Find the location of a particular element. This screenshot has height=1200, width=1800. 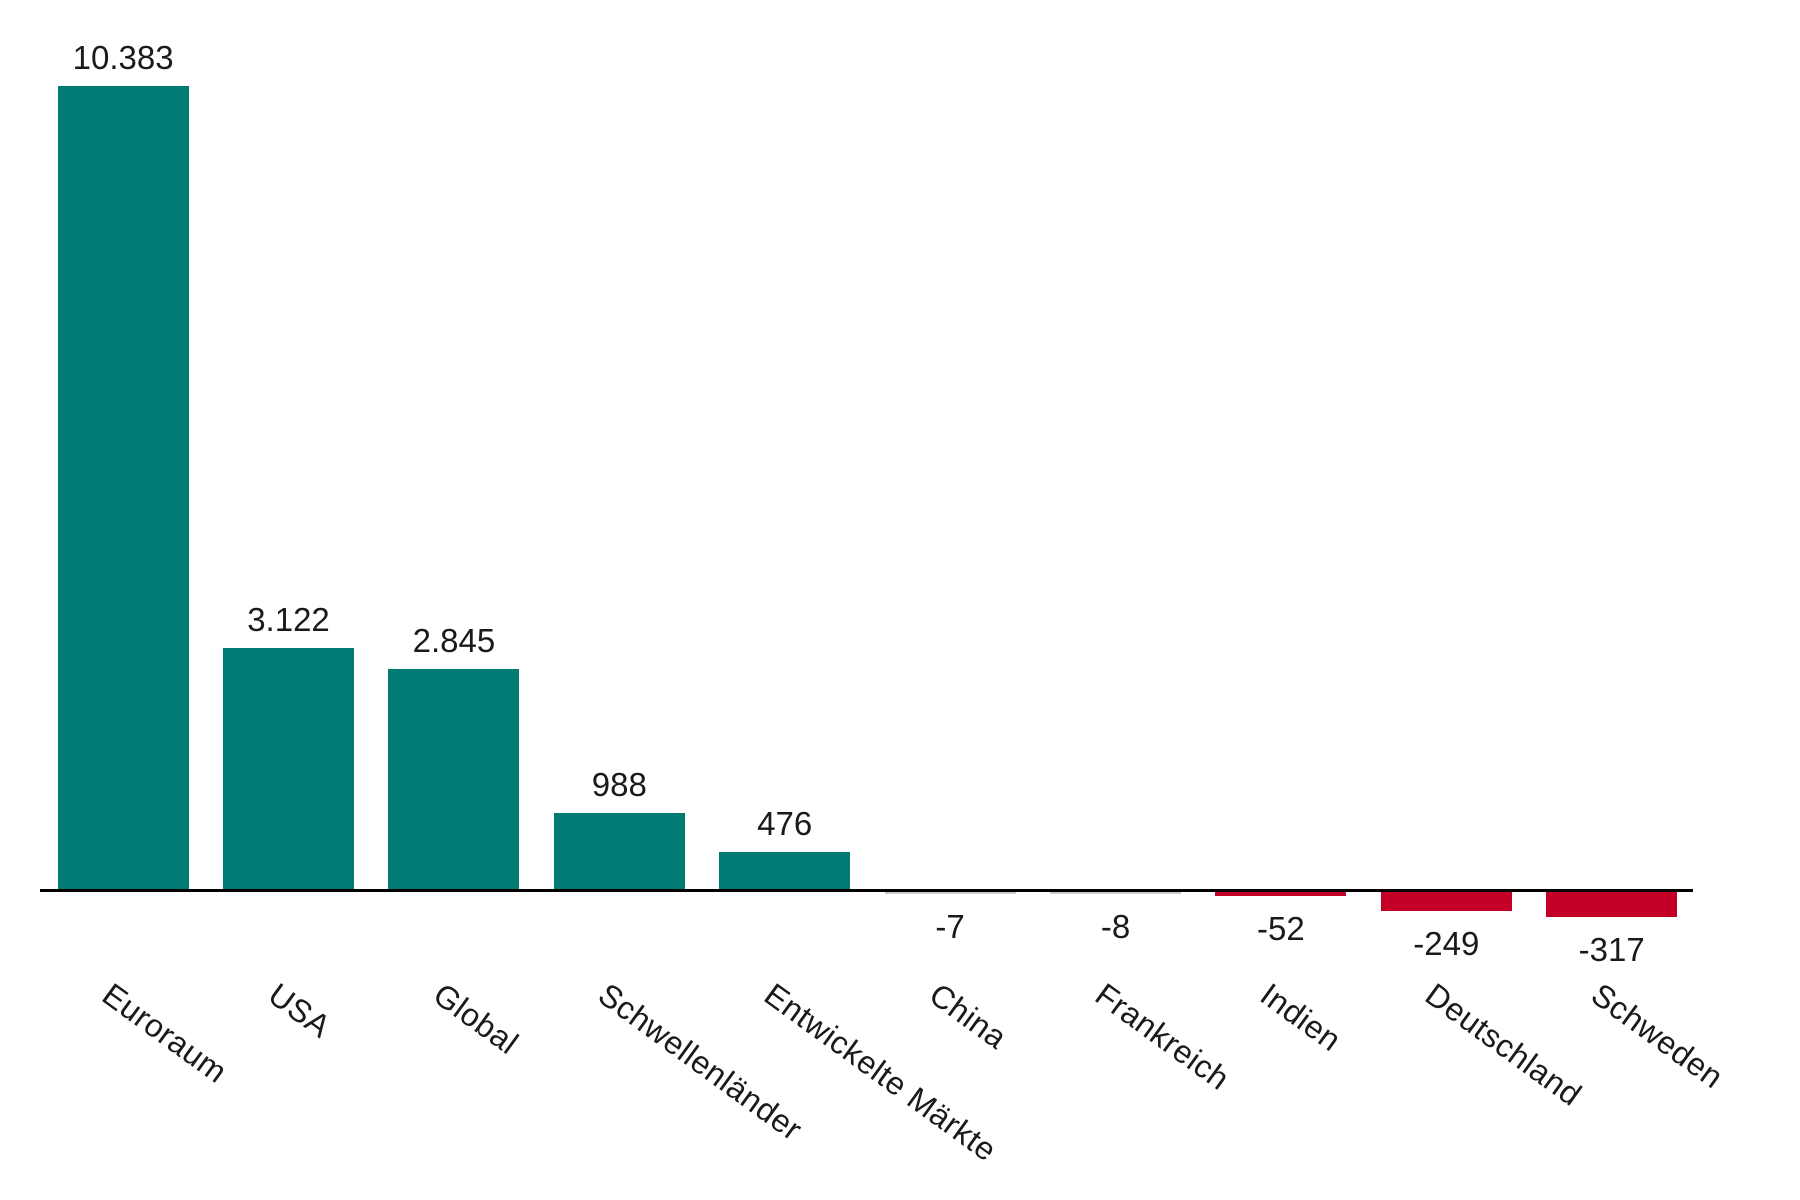

category-label: Schweden is located at coordinates (1657, 1036).